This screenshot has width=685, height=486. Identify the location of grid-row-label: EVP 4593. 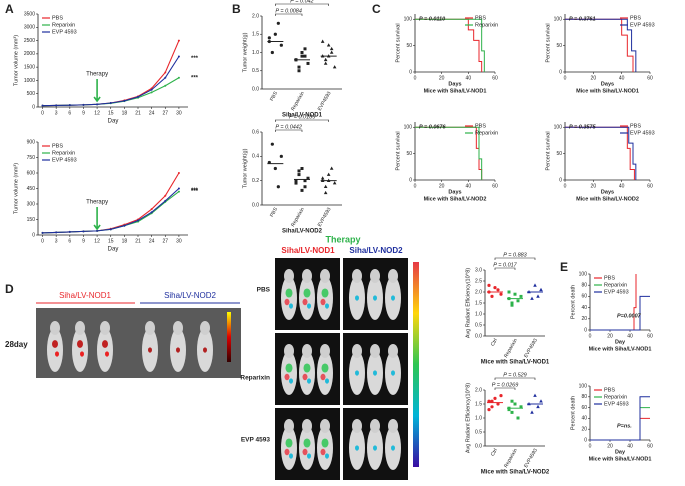
(256, 440).